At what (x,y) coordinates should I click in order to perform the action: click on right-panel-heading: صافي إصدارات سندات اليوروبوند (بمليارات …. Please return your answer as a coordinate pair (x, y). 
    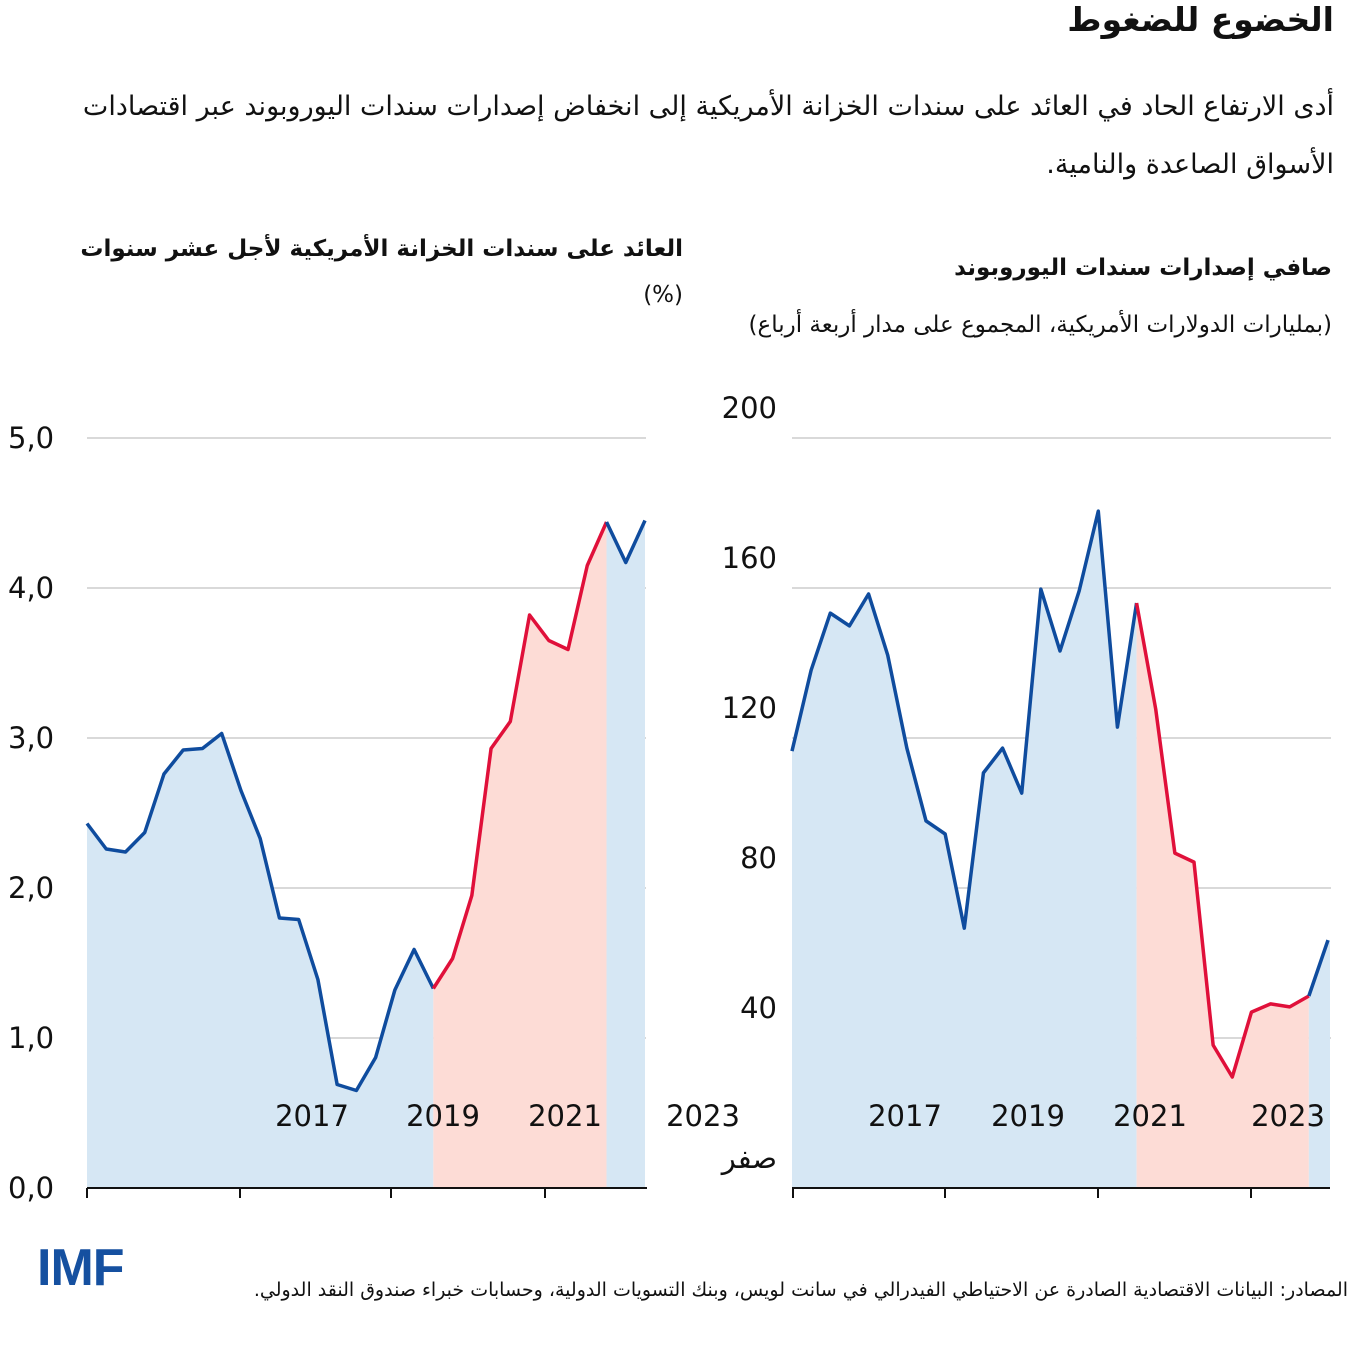
    Looking at the image, I should click on (1032, 297).